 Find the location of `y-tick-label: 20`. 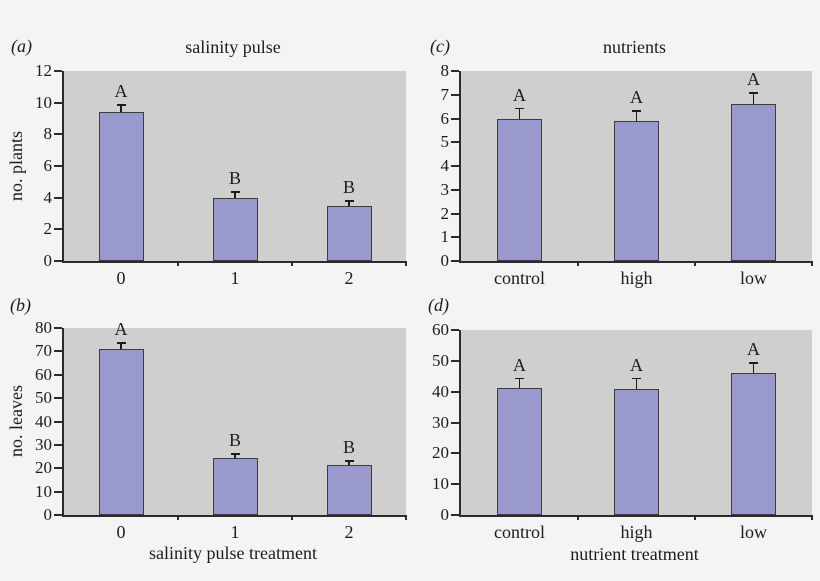

y-tick-label: 20 is located at coordinates (43, 468).